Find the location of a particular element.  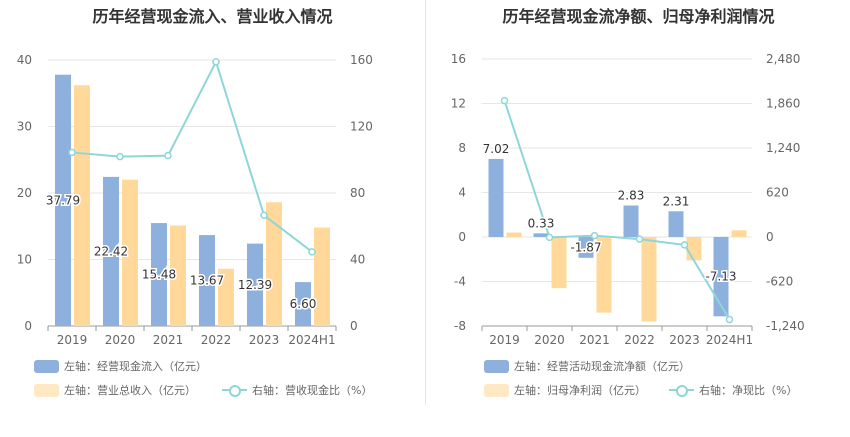

legend-item-net-cash-flow: 左轴：经营活动现金流净额（亿元） is located at coordinates (587, 366).